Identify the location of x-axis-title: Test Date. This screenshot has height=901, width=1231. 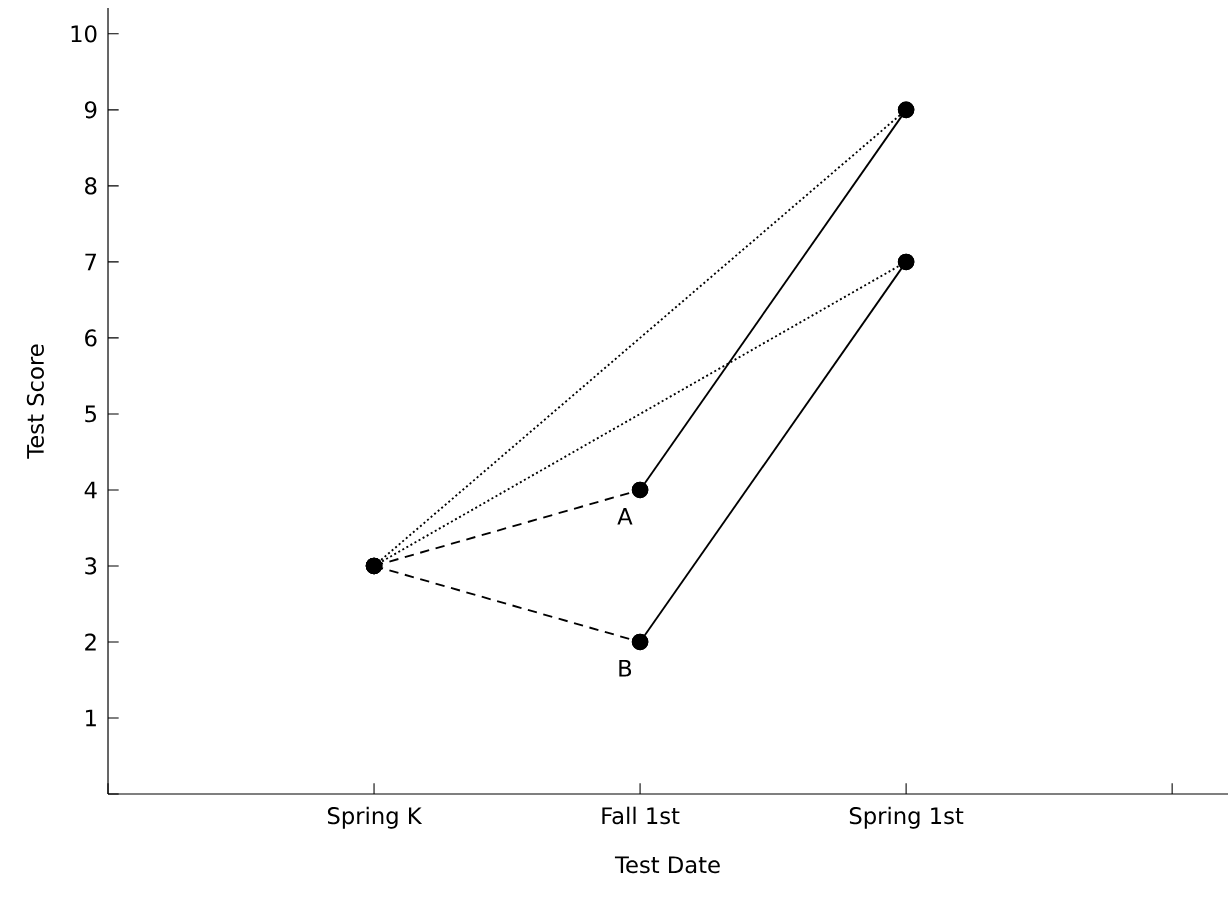
(667, 865).